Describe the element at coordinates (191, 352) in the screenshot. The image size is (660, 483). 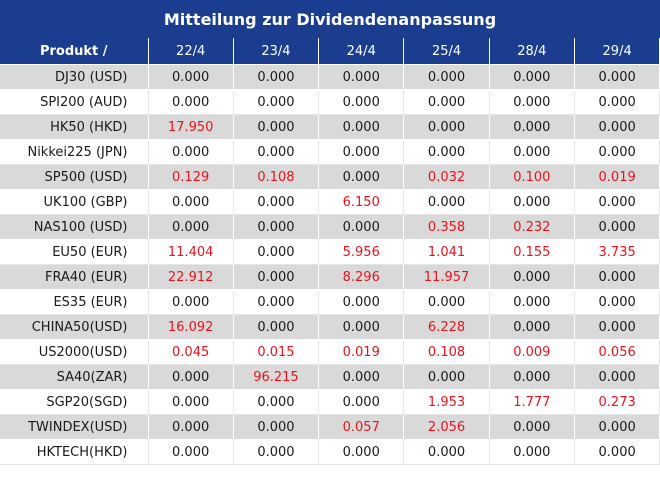
I see `value-cell: 0.045` at that location.